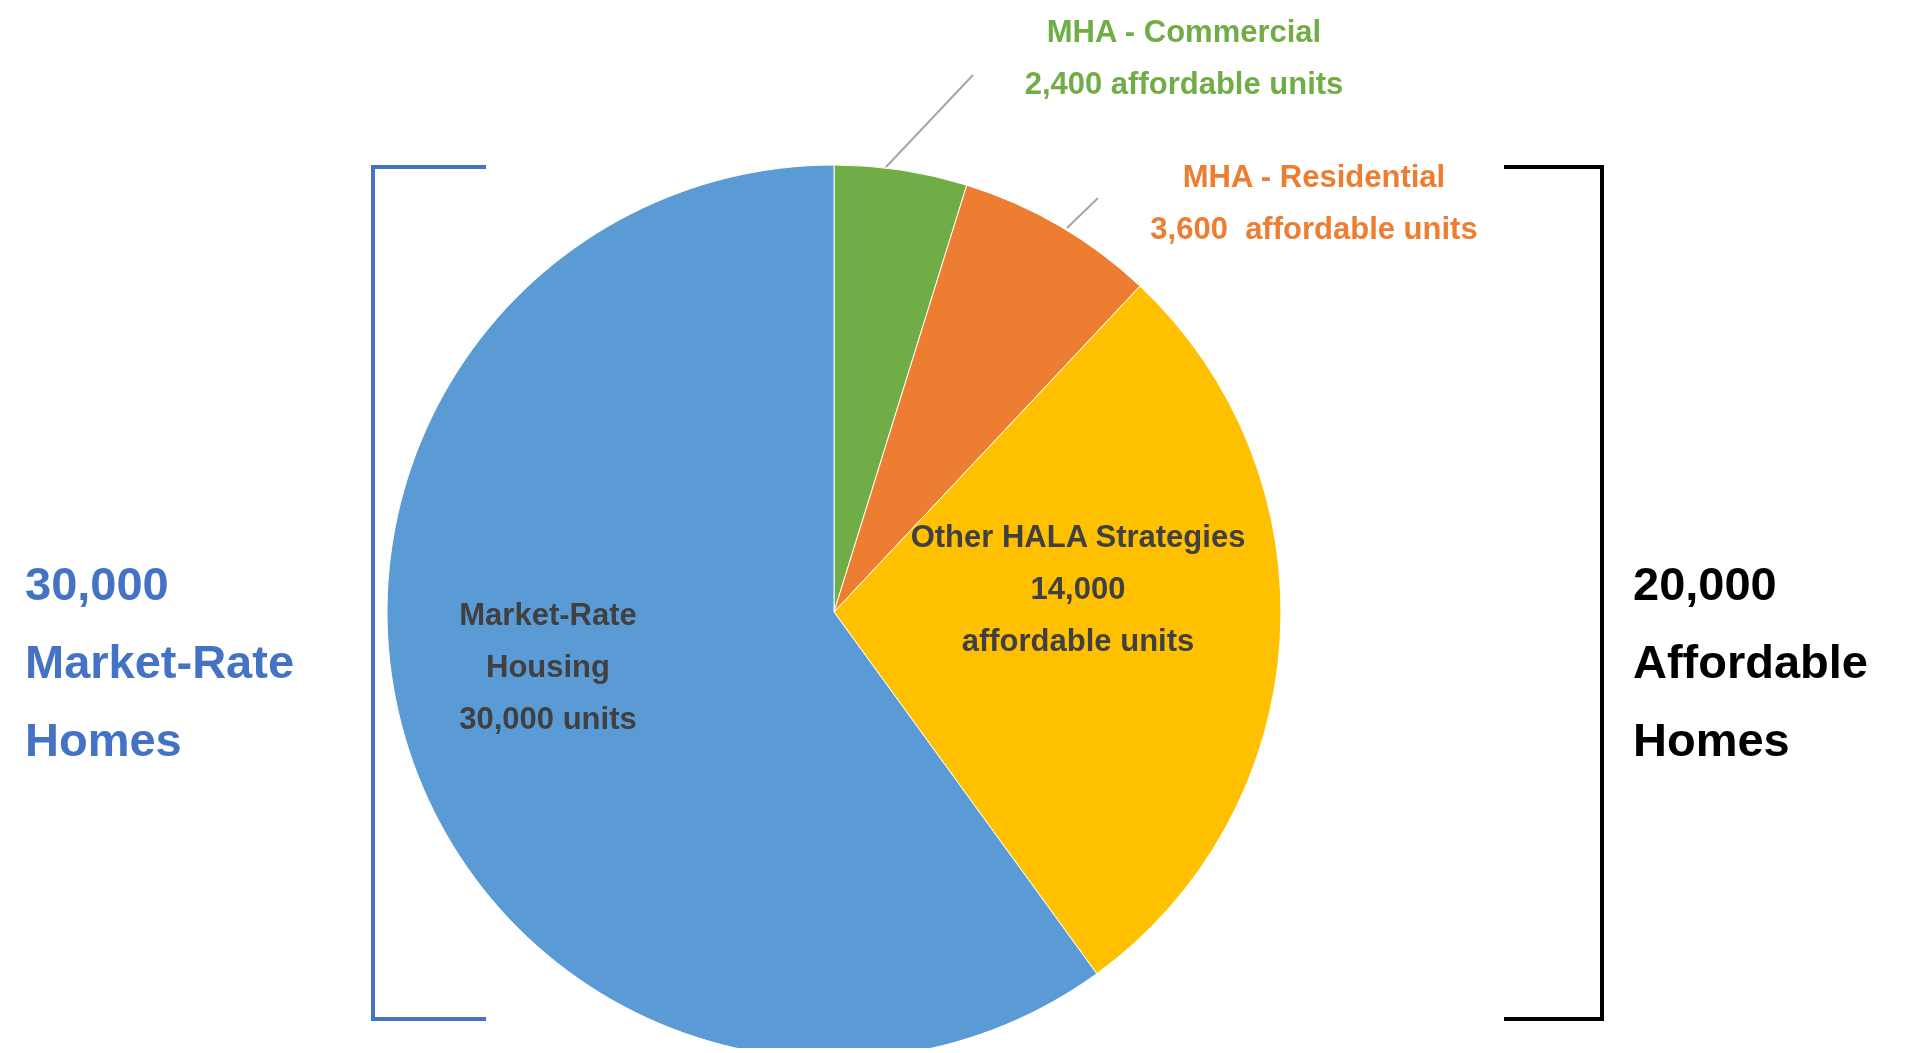  Describe the element at coordinates (1314, 229) in the screenshot. I see `data-label: 3,600 affordable units` at that location.